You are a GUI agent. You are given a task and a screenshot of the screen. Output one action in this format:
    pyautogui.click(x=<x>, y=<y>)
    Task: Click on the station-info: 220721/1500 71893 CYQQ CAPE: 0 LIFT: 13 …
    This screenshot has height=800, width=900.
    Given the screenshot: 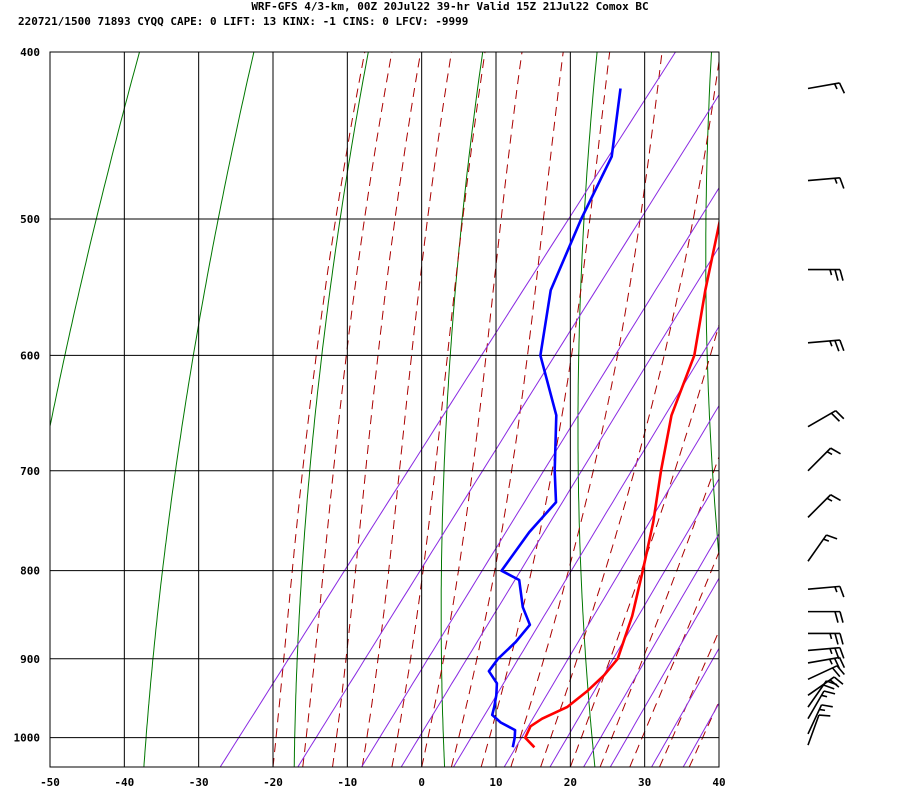 What is the action you would take?
    pyautogui.click(x=243, y=21)
    